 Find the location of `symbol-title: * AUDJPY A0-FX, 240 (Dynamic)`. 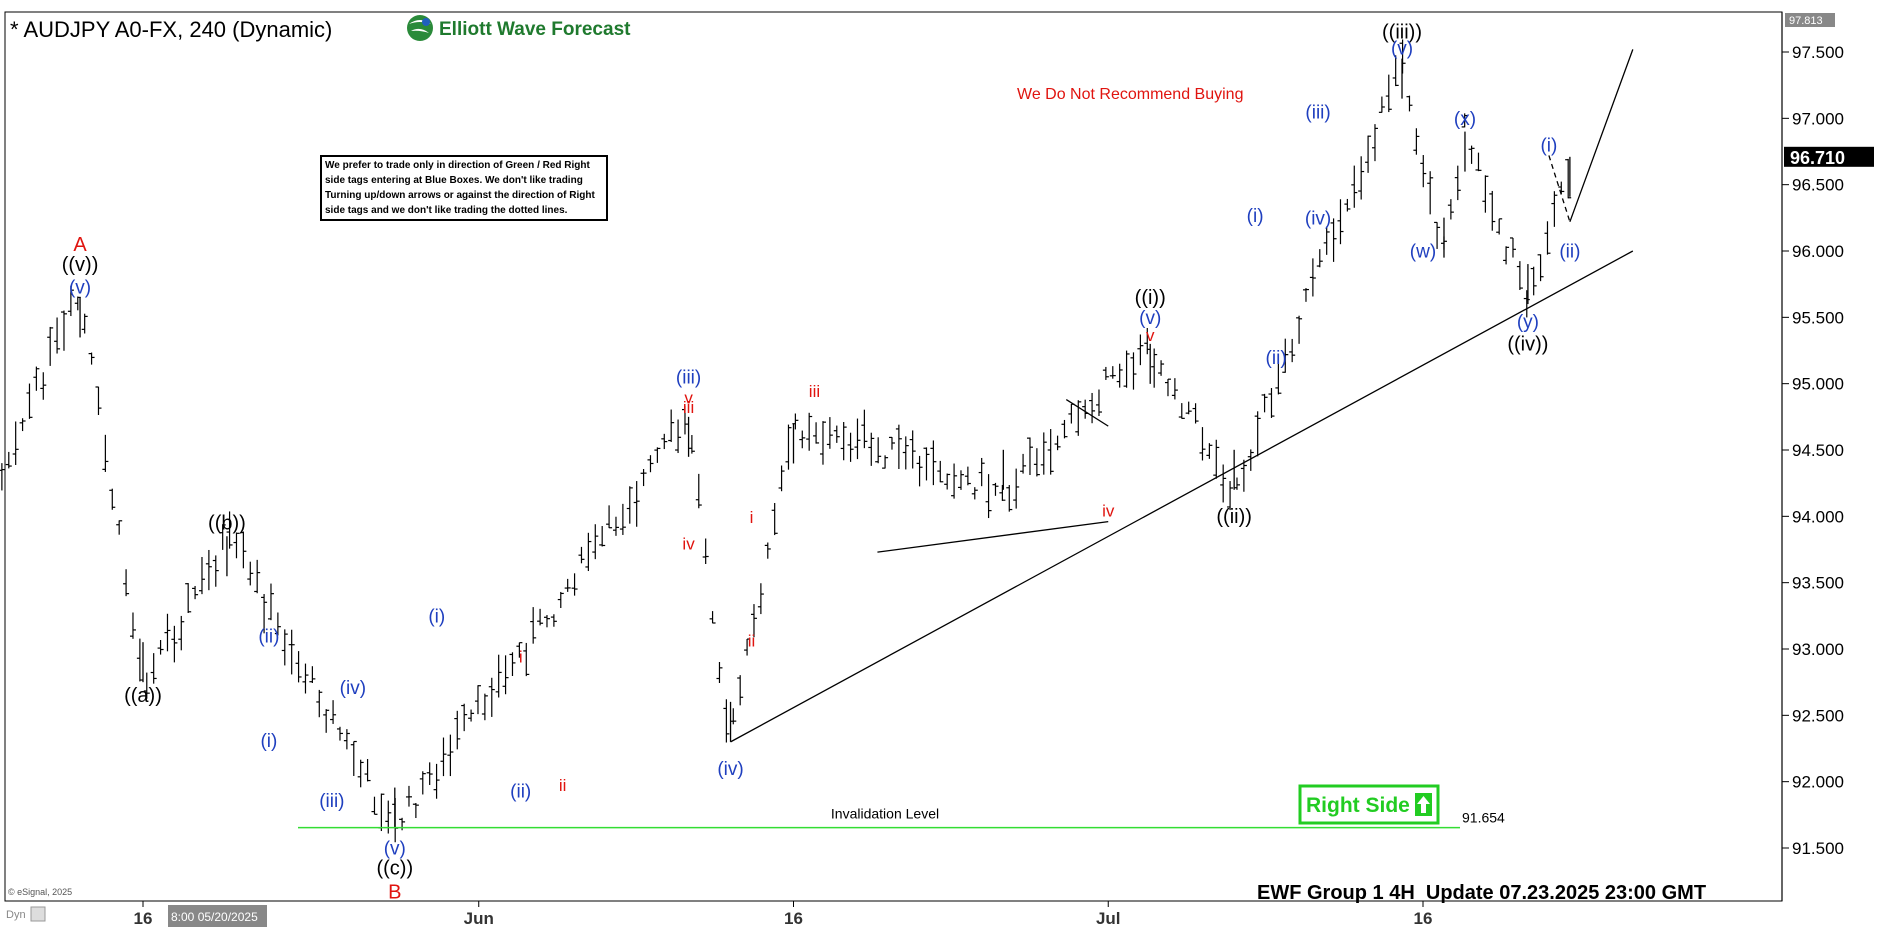

symbol-title: * AUDJPY A0-FX, 240 (Dynamic) is located at coordinates (171, 29).